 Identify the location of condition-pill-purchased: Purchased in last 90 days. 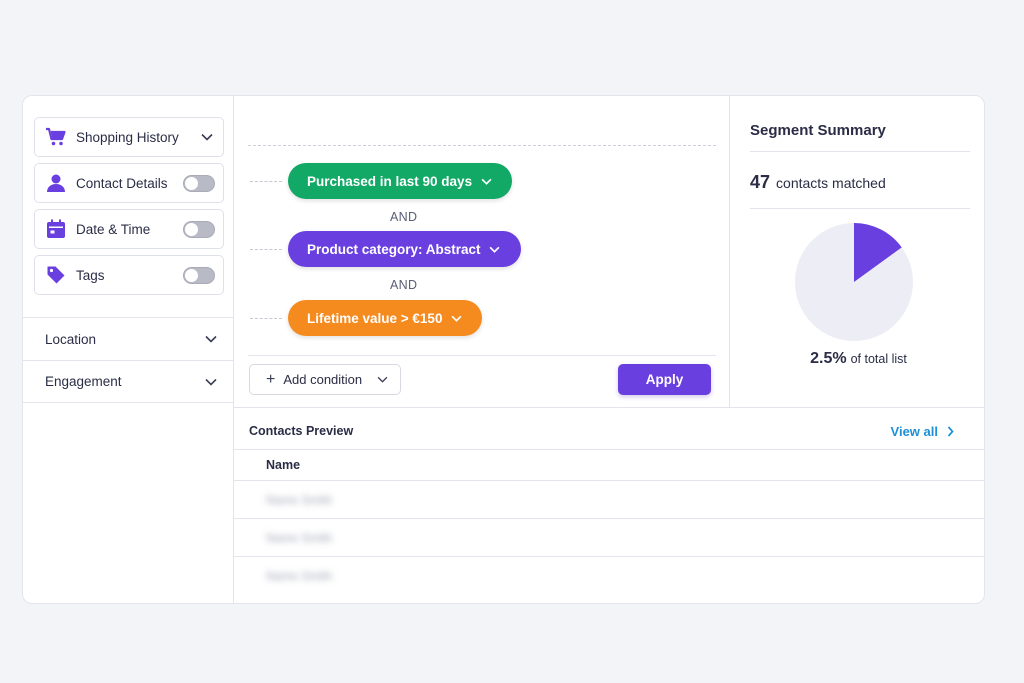
(400, 181).